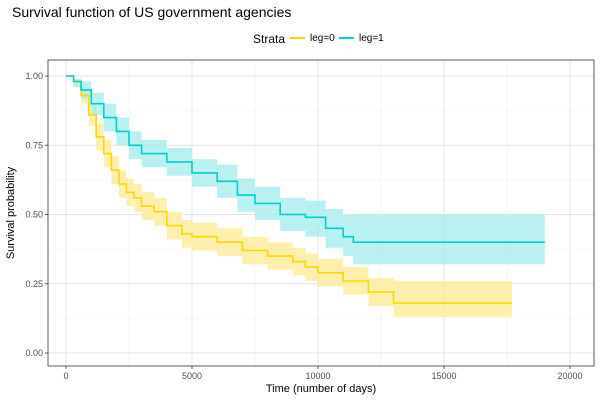 This screenshot has width=600, height=400. Describe the element at coordinates (34, 76) in the screenshot. I see `y-tick-label: 1.00` at that location.